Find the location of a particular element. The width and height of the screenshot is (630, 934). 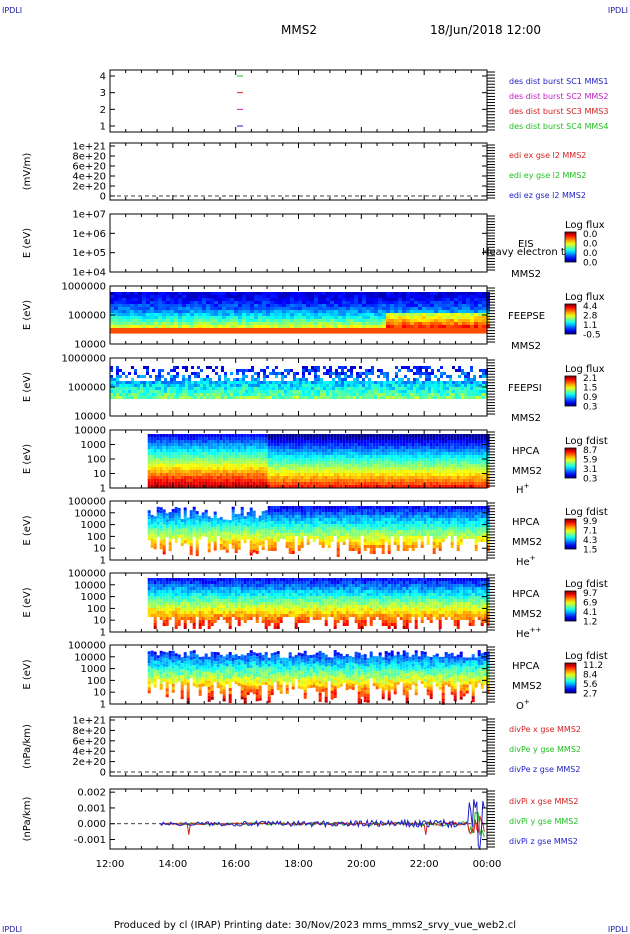

corner-mark-bottom-left: IPDLI is located at coordinates (12, 929).